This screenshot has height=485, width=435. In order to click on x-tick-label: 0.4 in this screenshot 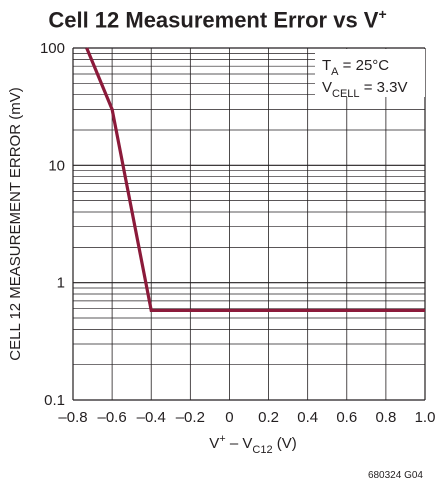, I will do `click(307, 417)`.